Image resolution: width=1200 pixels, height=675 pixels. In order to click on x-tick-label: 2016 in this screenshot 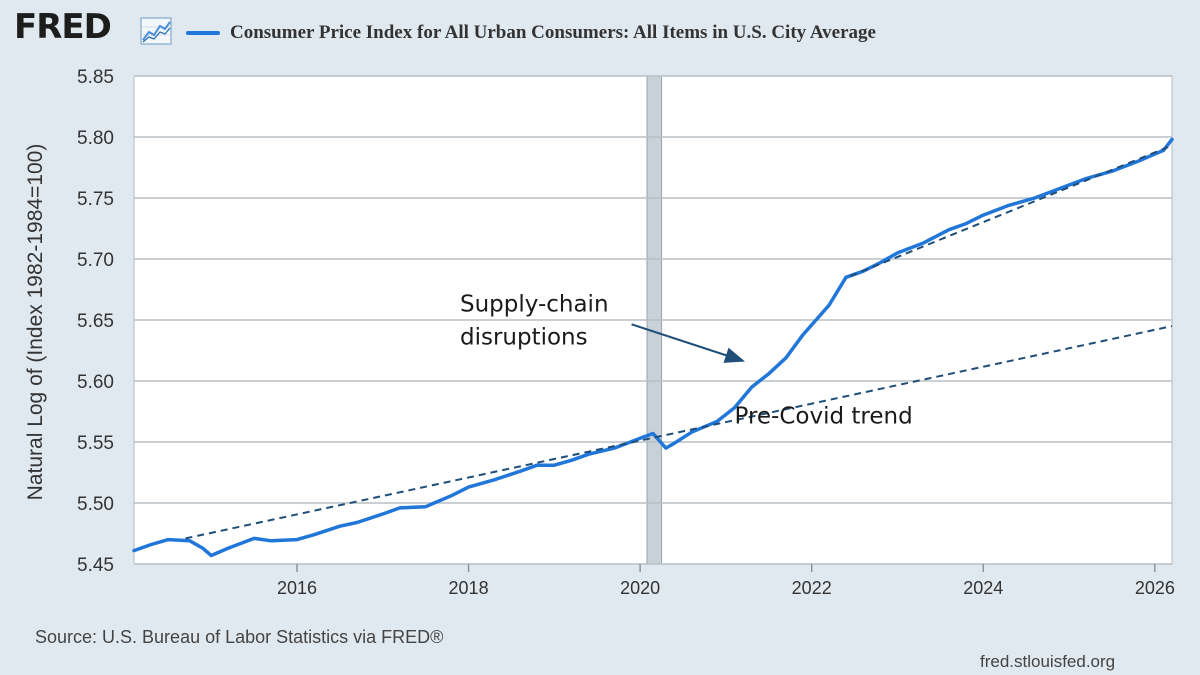, I will do `click(297, 588)`.